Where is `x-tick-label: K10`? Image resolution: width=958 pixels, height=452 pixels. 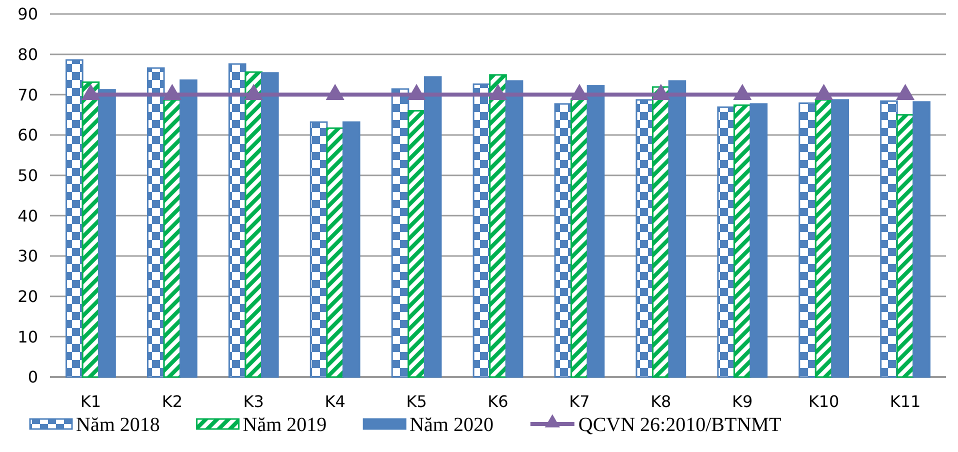
x-tick-label: K10 is located at coordinates (824, 401).